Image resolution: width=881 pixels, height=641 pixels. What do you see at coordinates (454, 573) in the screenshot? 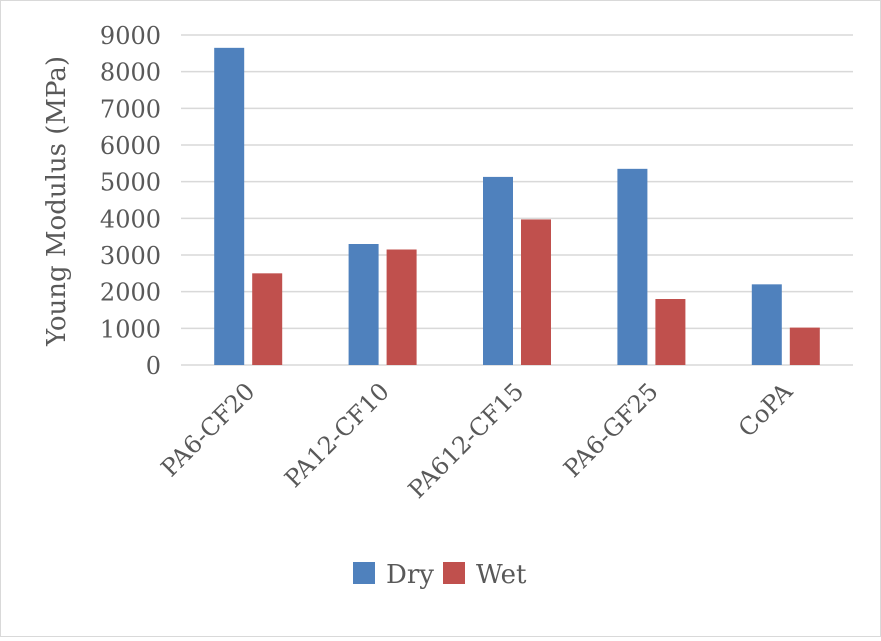
I see `legend-swatch-wet` at bounding box center [454, 573].